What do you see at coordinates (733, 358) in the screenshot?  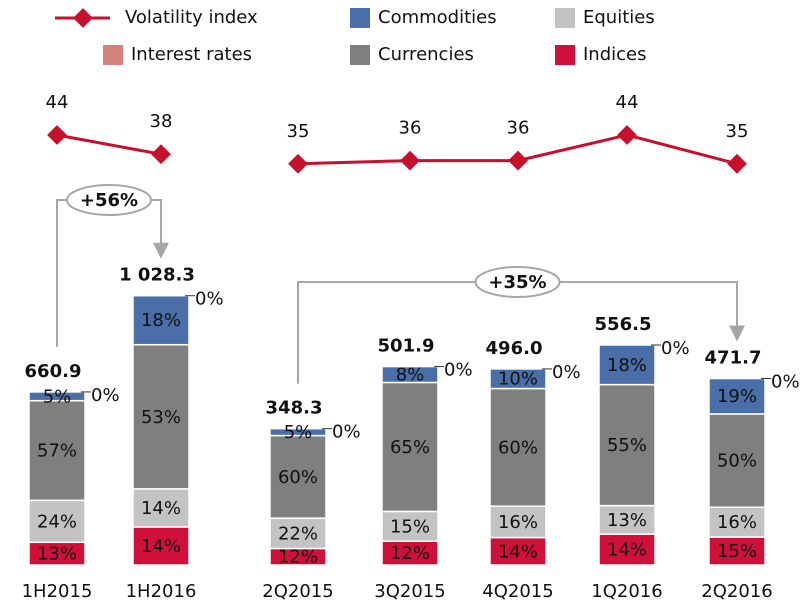 I see `total-label: 471.7` at bounding box center [733, 358].